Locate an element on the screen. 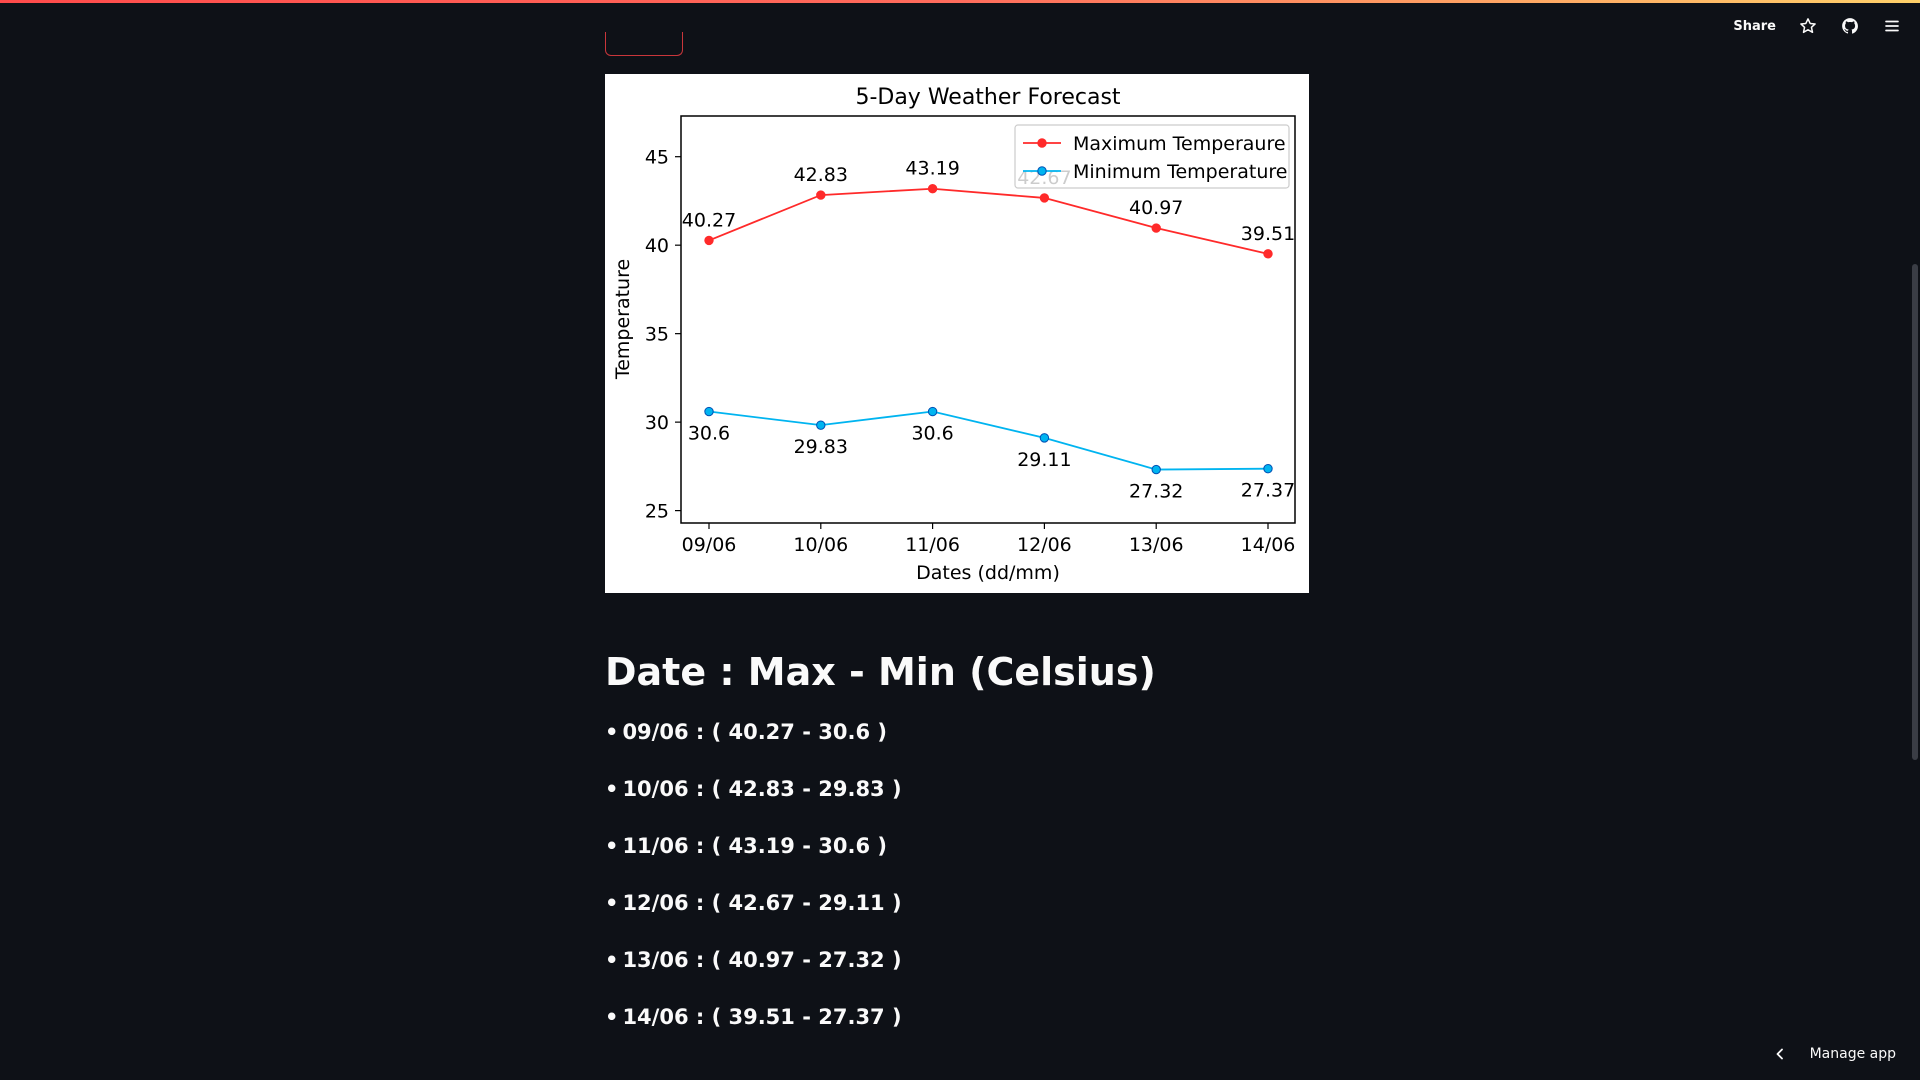 The width and height of the screenshot is (1920, 1080). data-label: 42.83 is located at coordinates (821, 175).